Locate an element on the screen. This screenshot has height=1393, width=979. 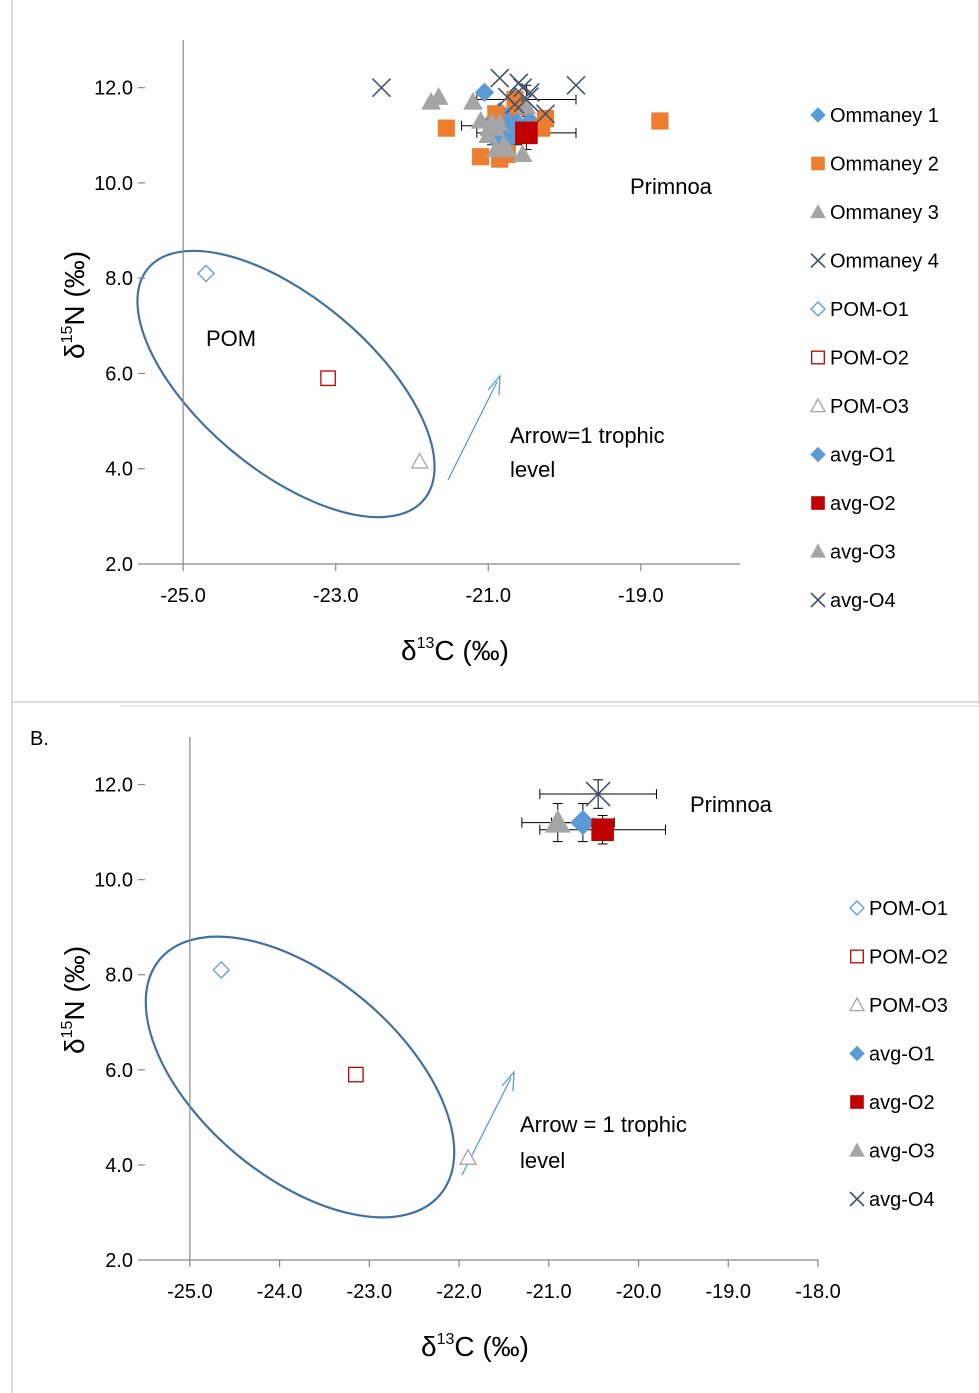
chart-b-points is located at coordinates (413, 973).